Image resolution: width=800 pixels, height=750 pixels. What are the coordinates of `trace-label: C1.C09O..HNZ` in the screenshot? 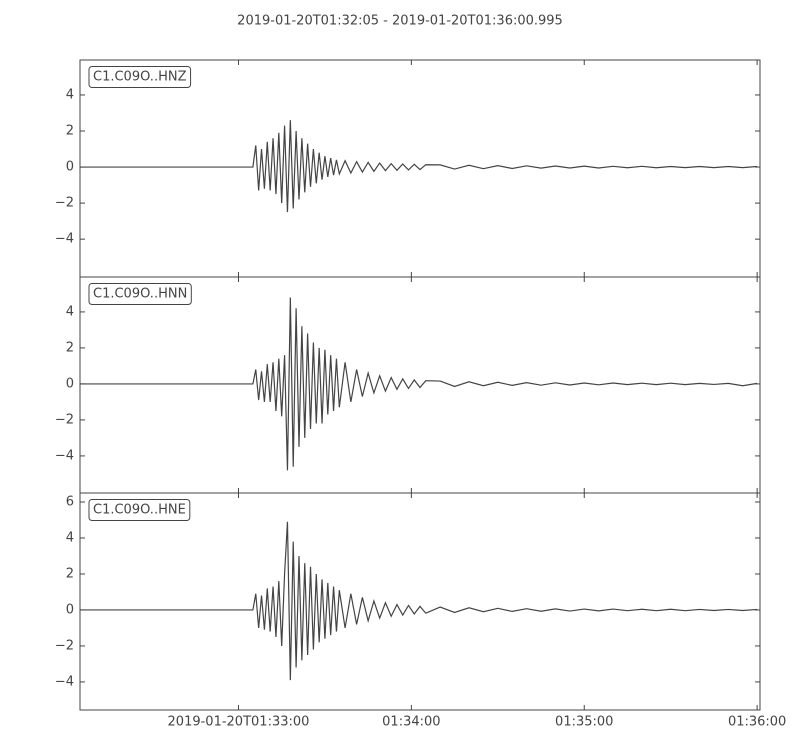 It's located at (140, 77).